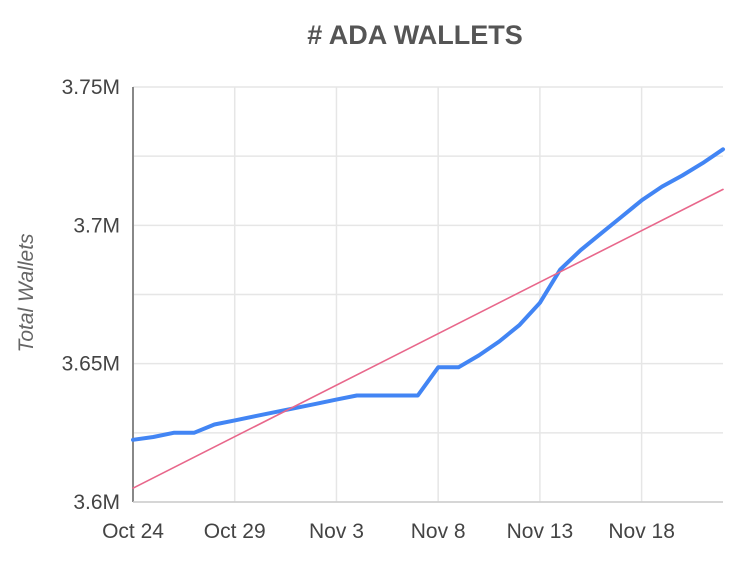  What do you see at coordinates (438, 531) in the screenshot?
I see `x-tick-label: Nov 8` at bounding box center [438, 531].